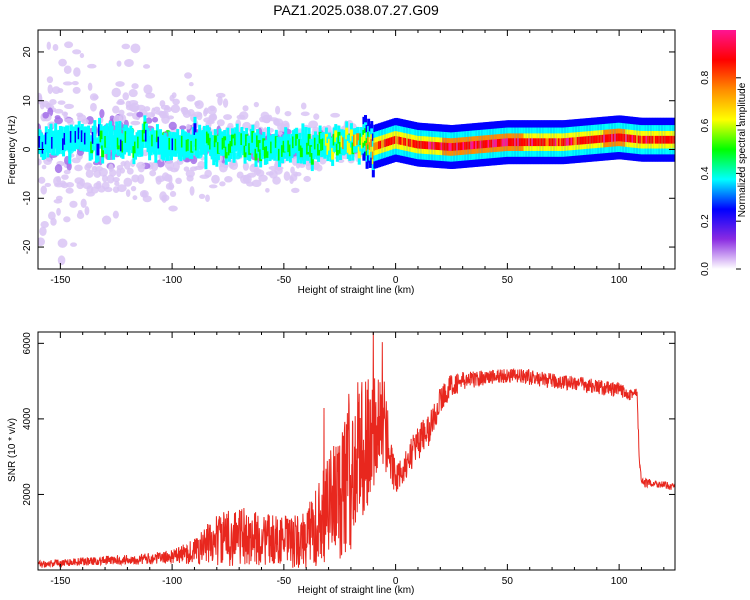  Describe the element at coordinates (27, 149) in the screenshot. I see `spectrogram-y-tick-label: 0` at that location.